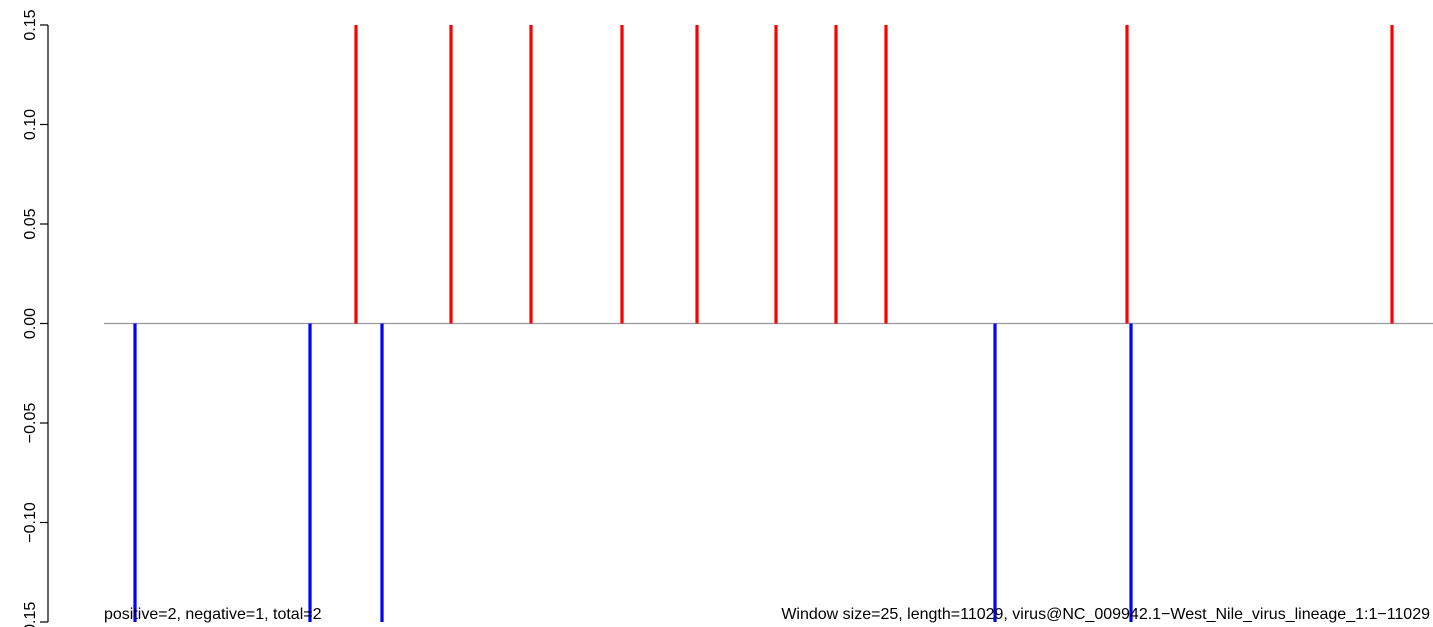  What do you see at coordinates (30, 614) in the screenshot?
I see `y-tick-label: −0.15` at bounding box center [30, 614].